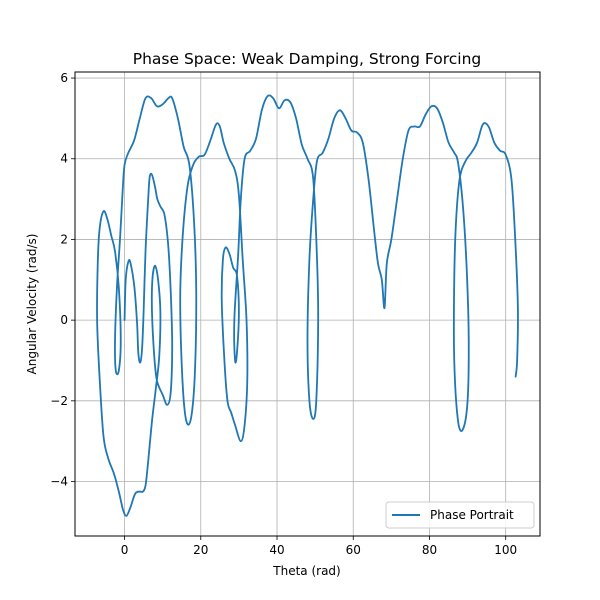  What do you see at coordinates (276, 550) in the screenshot?
I see `x-tick-label: 40` at bounding box center [276, 550].